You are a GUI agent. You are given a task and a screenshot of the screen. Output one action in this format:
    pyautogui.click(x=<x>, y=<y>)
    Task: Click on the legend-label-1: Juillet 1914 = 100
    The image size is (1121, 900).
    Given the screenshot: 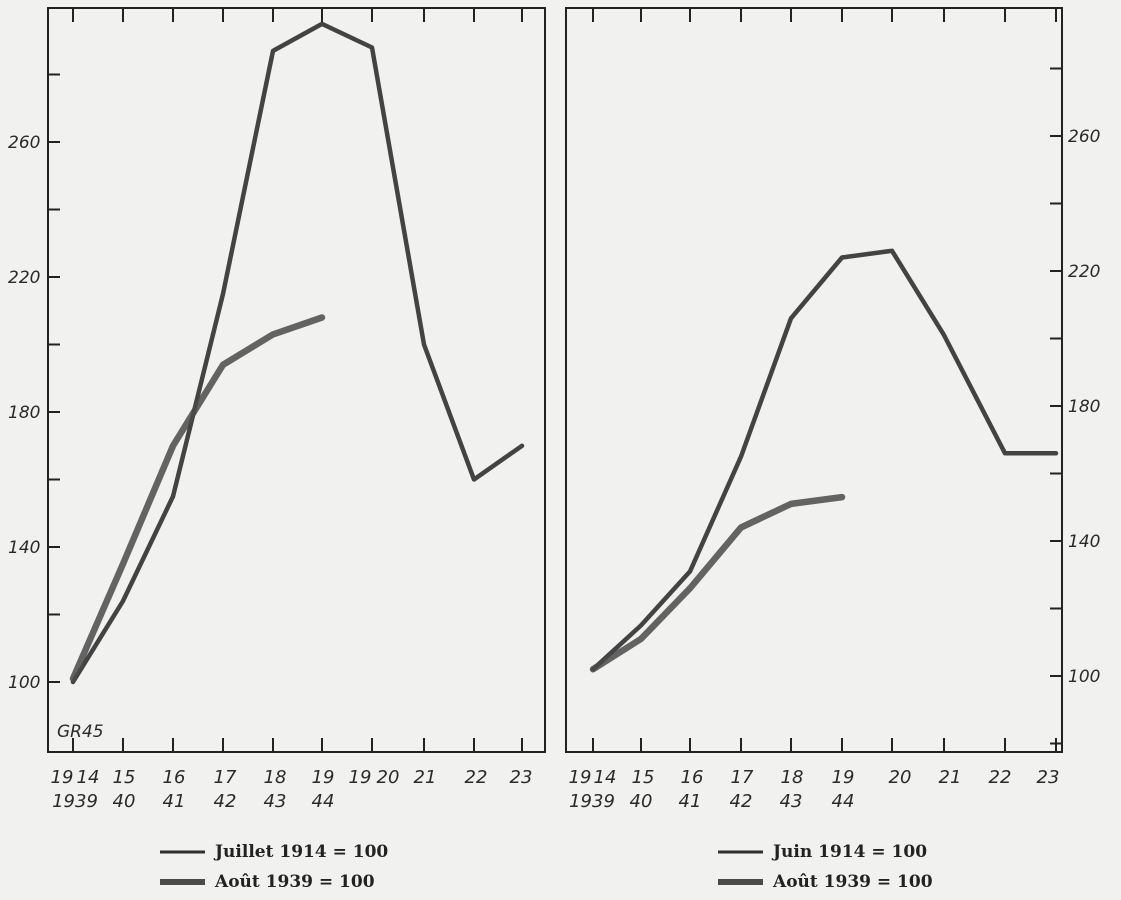 What is the action you would take?
    pyautogui.click(x=300, y=852)
    